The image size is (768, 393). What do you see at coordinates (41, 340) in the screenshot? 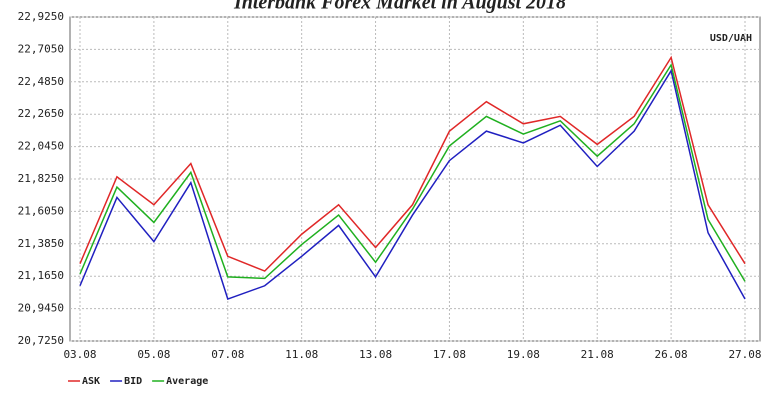
I see `y-tick-label: 20,7250` at bounding box center [41, 340].